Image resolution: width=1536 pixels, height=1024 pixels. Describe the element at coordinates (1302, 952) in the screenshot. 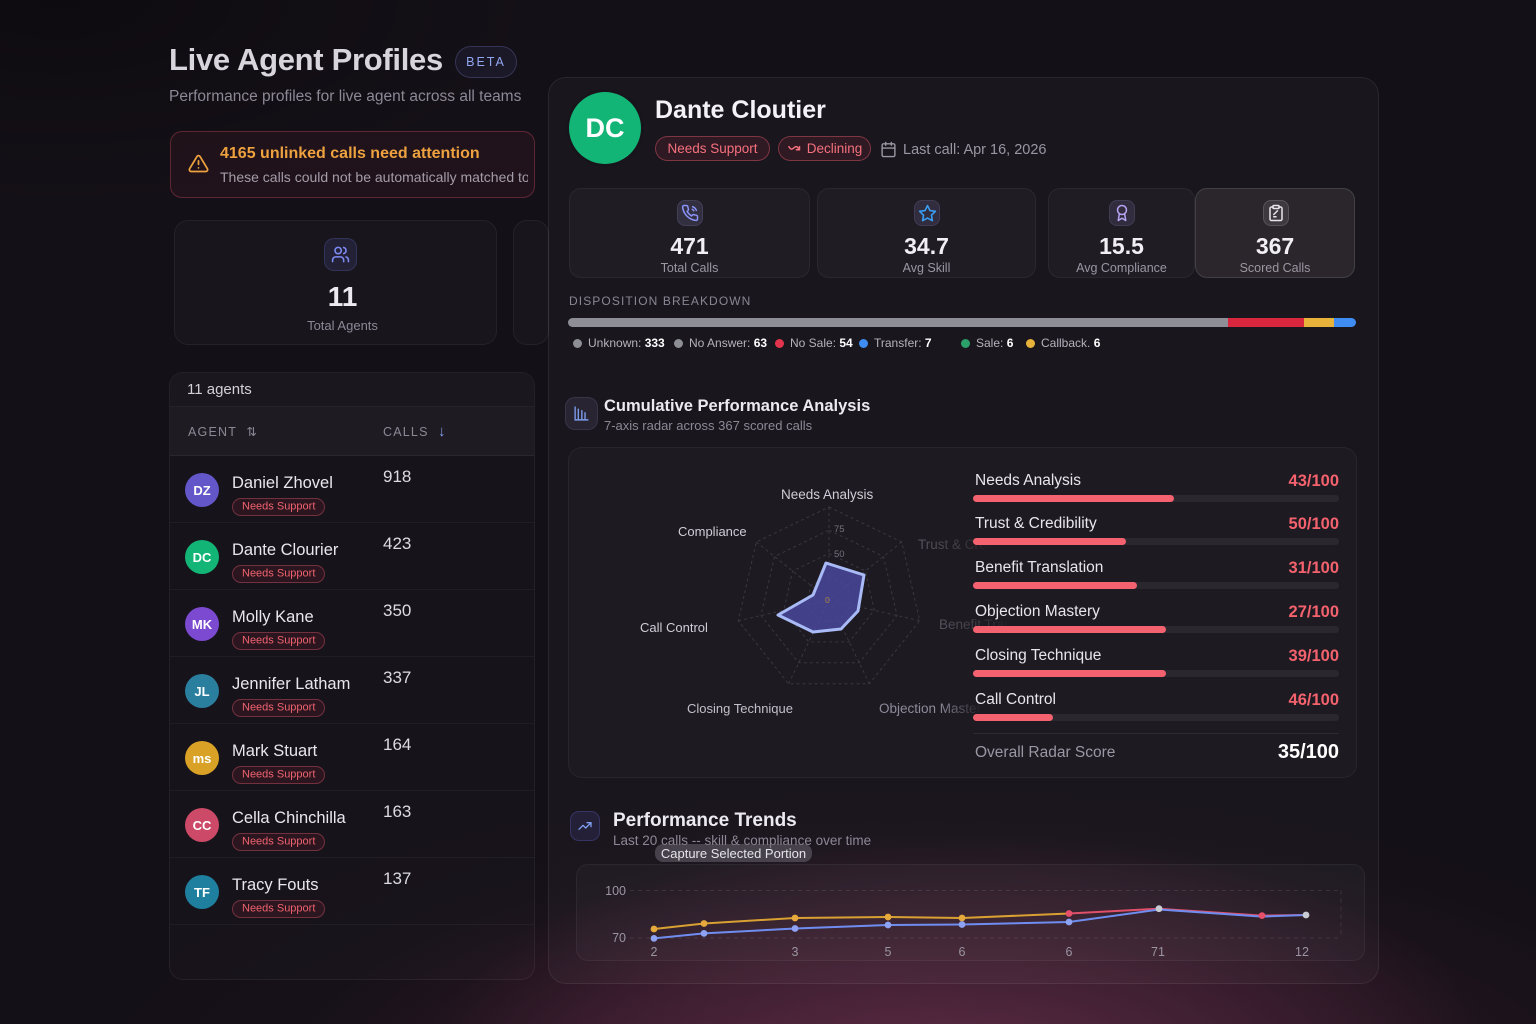

I see `svg-text: 12` at that location.